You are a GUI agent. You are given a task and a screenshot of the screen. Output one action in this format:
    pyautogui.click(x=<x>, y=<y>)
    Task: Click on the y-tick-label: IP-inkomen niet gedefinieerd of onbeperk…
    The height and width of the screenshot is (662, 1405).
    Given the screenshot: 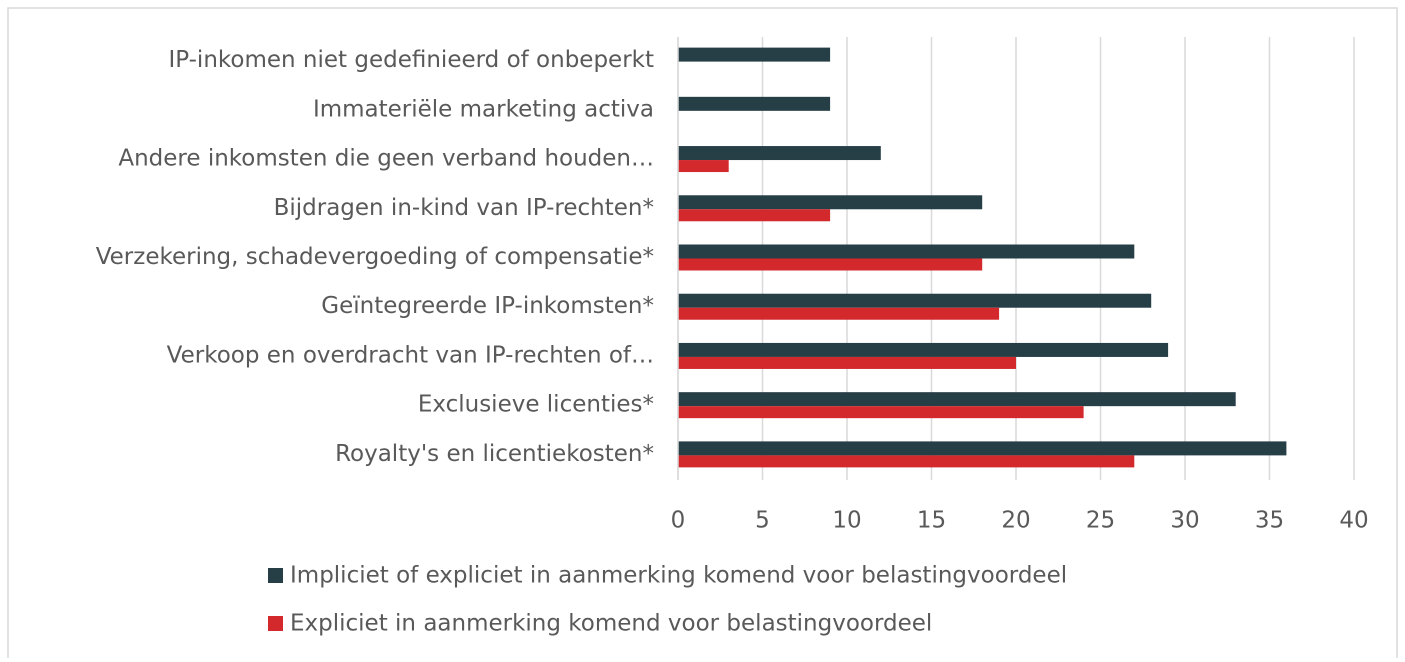 What is the action you would take?
    pyautogui.click(x=411, y=60)
    